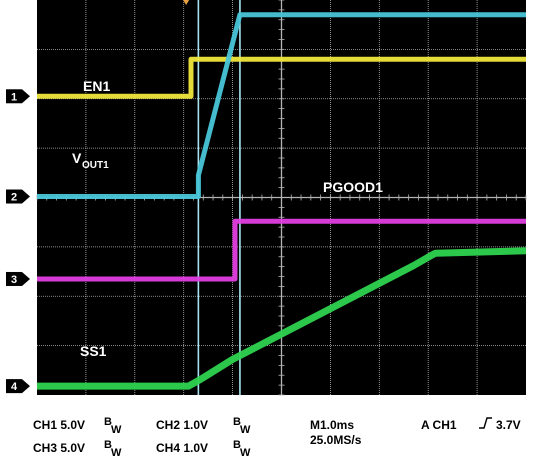 The width and height of the screenshot is (542, 465). Describe the element at coordinates (95, 165) in the screenshot. I see `trace-label-ch2-subscript: OUT1` at that location.